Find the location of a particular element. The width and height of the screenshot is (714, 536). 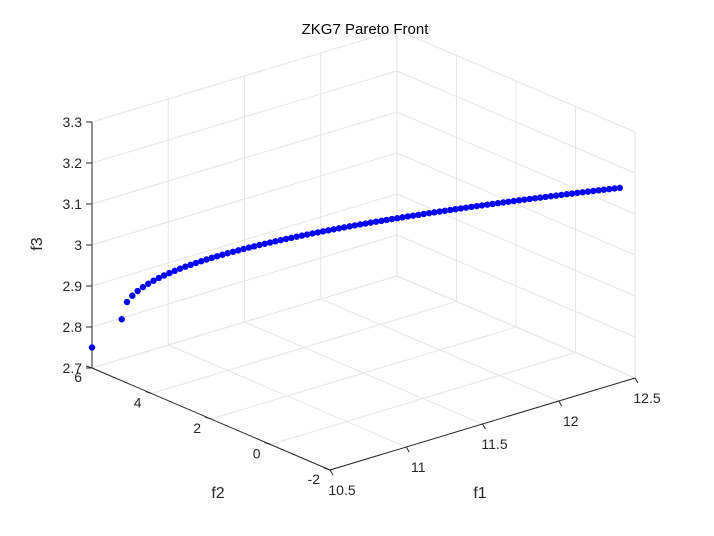

y-tick-label: 6 is located at coordinates (78, 377).